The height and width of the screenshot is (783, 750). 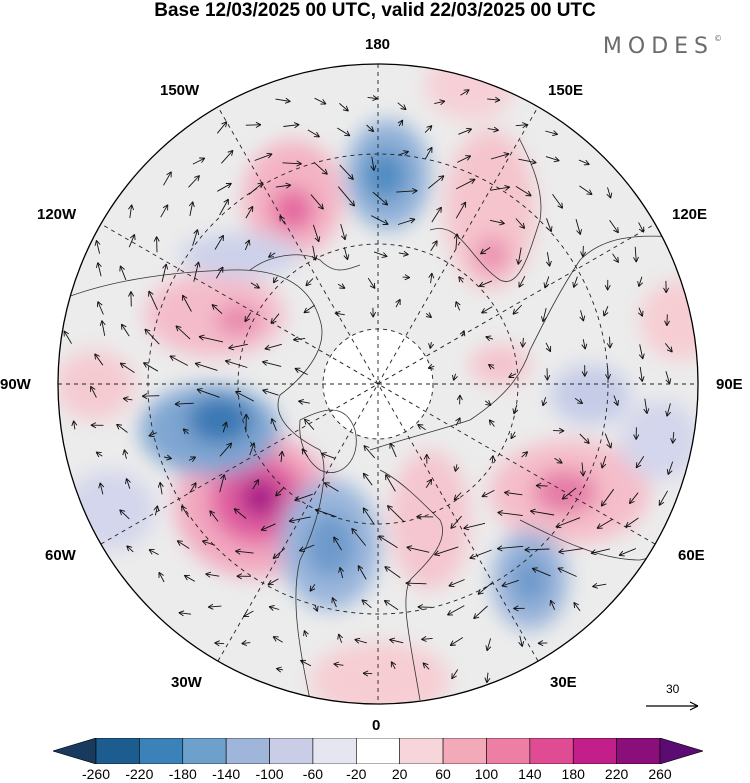 What do you see at coordinates (673, 689) in the screenshot?
I see `reference-vector-label: 30` at bounding box center [673, 689].